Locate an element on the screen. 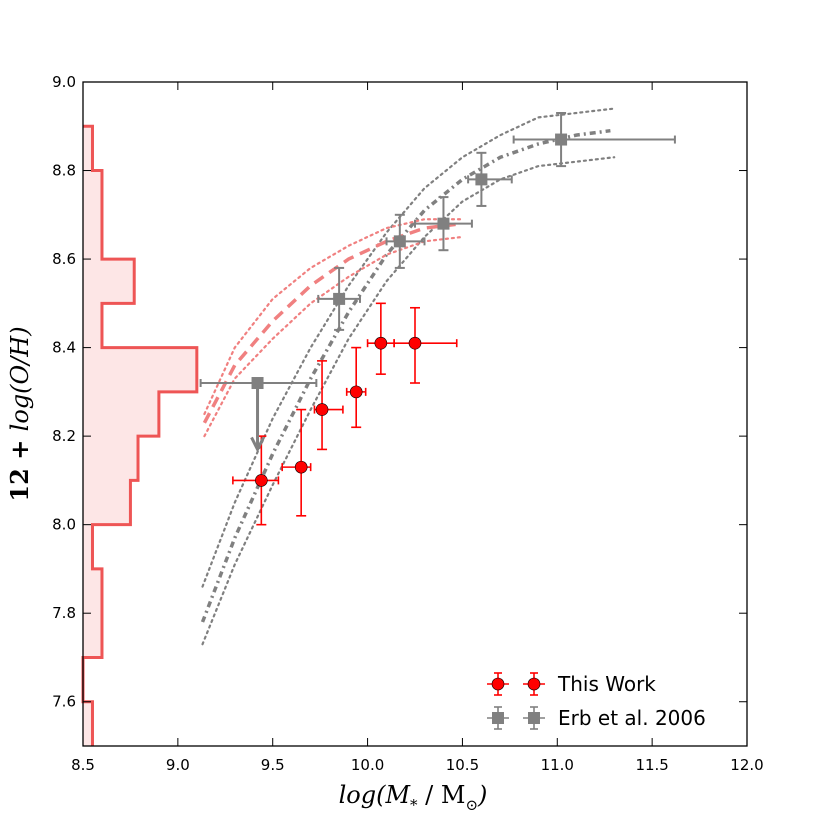 The image size is (830, 830). legend: This Work Erb et al. 2006 is located at coordinates (596, 701).